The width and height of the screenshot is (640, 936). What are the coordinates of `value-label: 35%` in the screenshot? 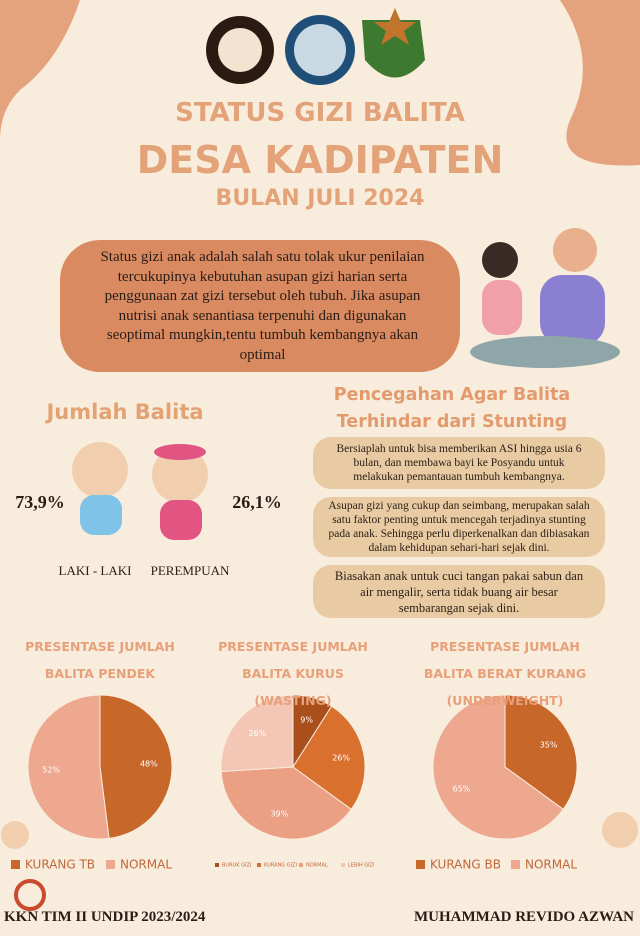 It's located at (549, 744).